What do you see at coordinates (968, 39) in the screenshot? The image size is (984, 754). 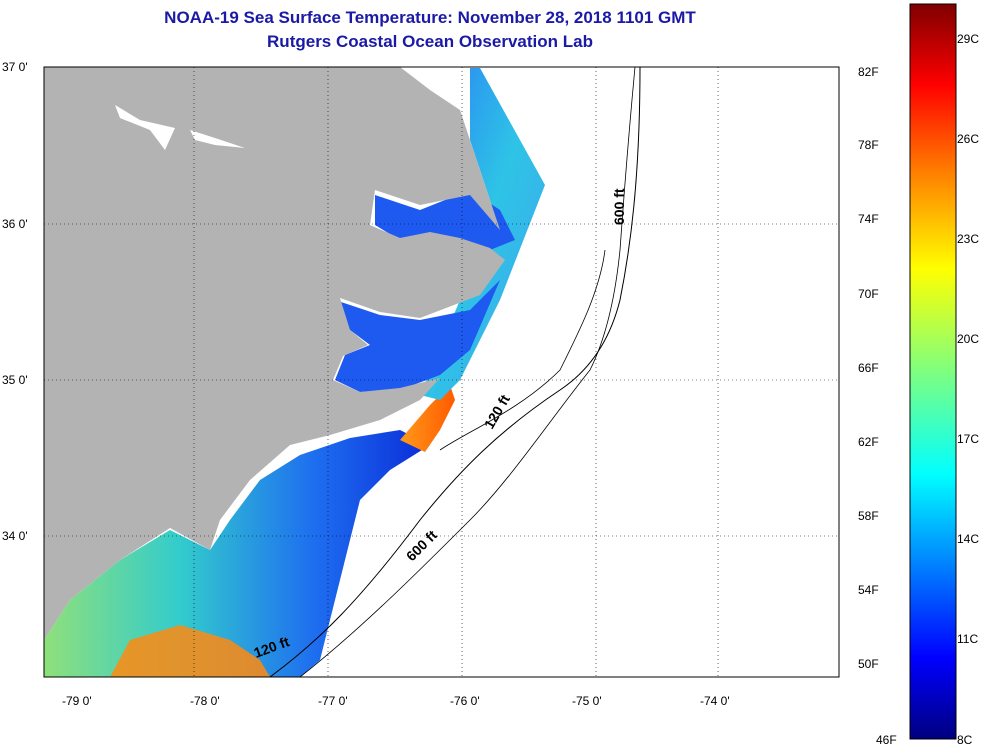 I see `cb-c-29: 29C` at bounding box center [968, 39].